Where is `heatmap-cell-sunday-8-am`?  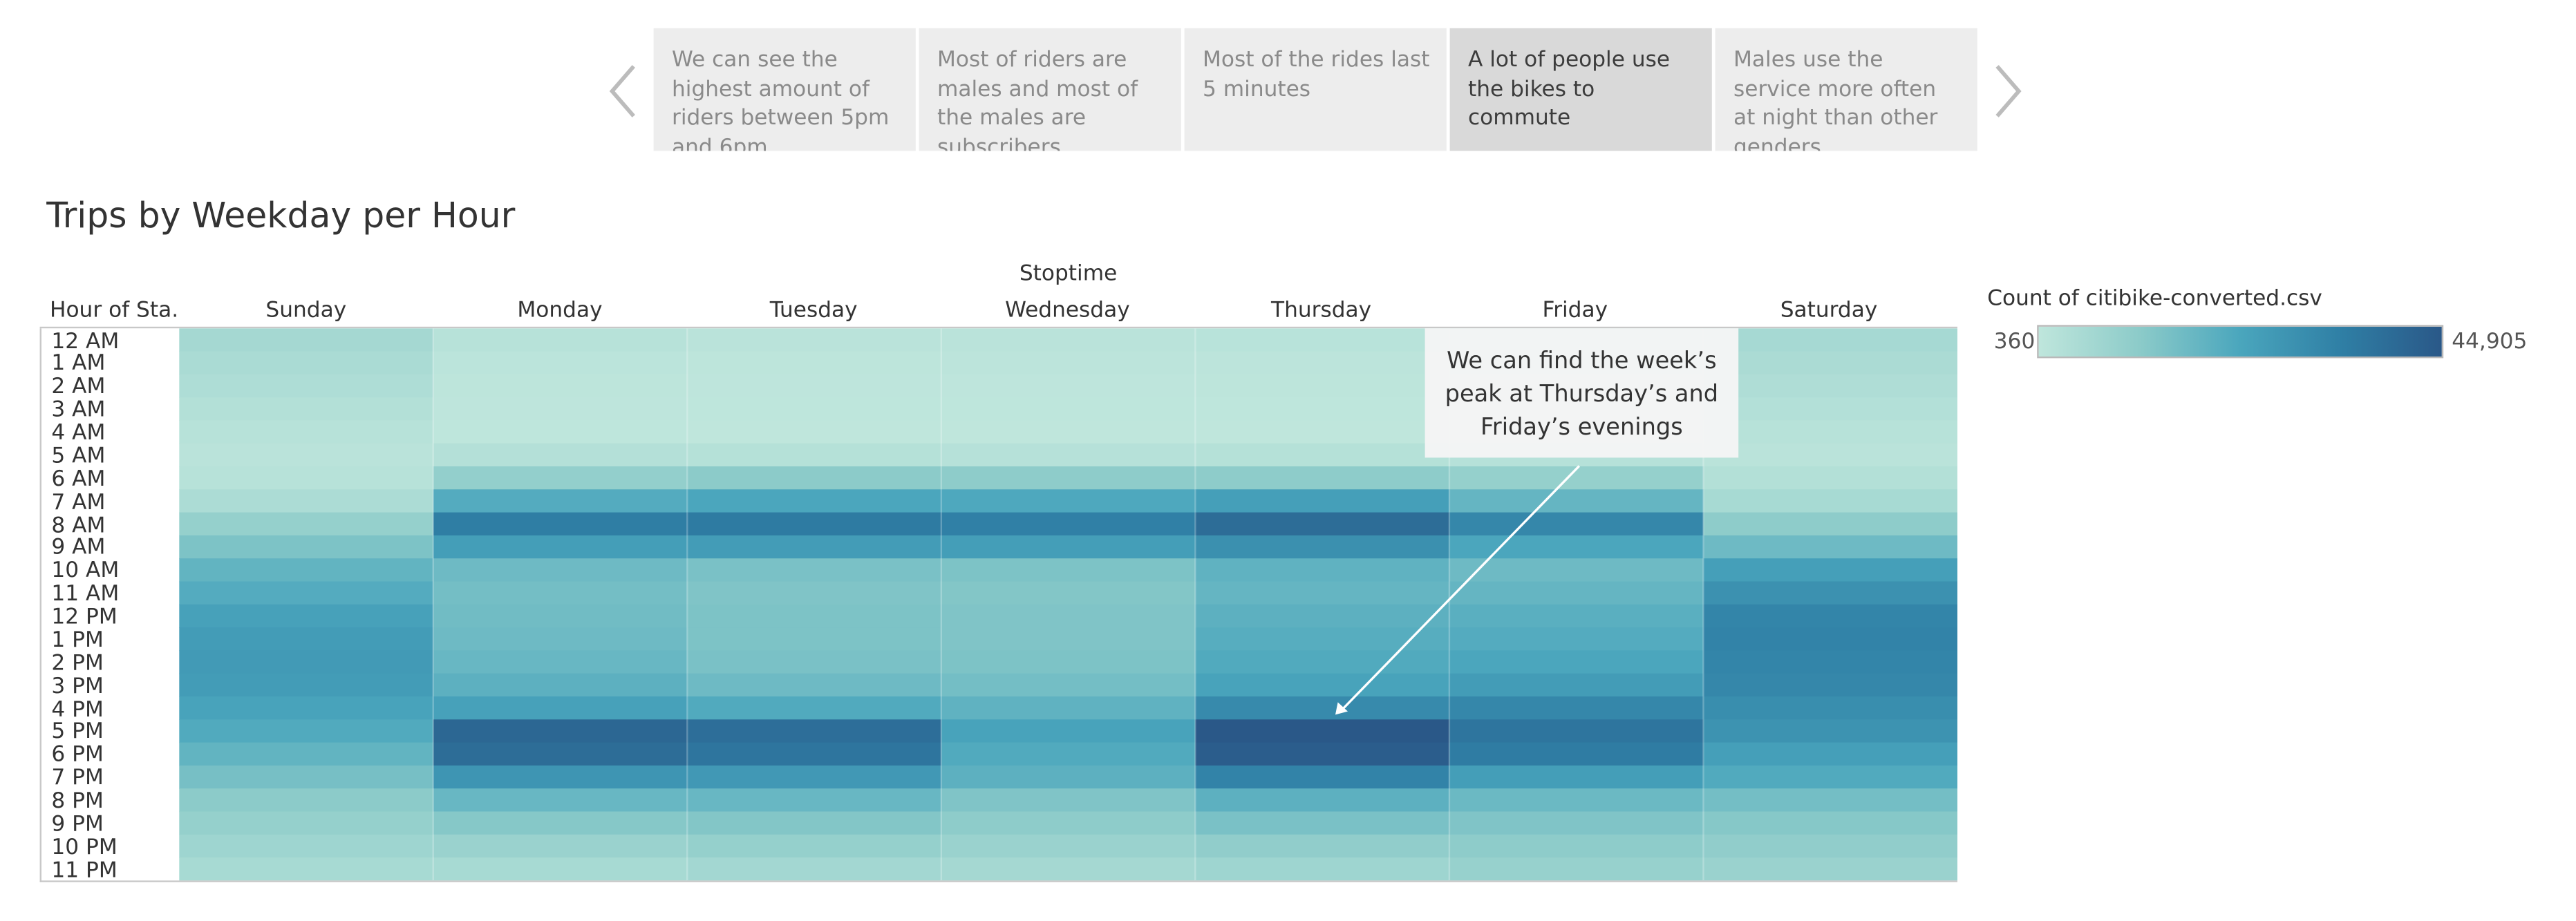 heatmap-cell-sunday-8-am is located at coordinates (306, 524).